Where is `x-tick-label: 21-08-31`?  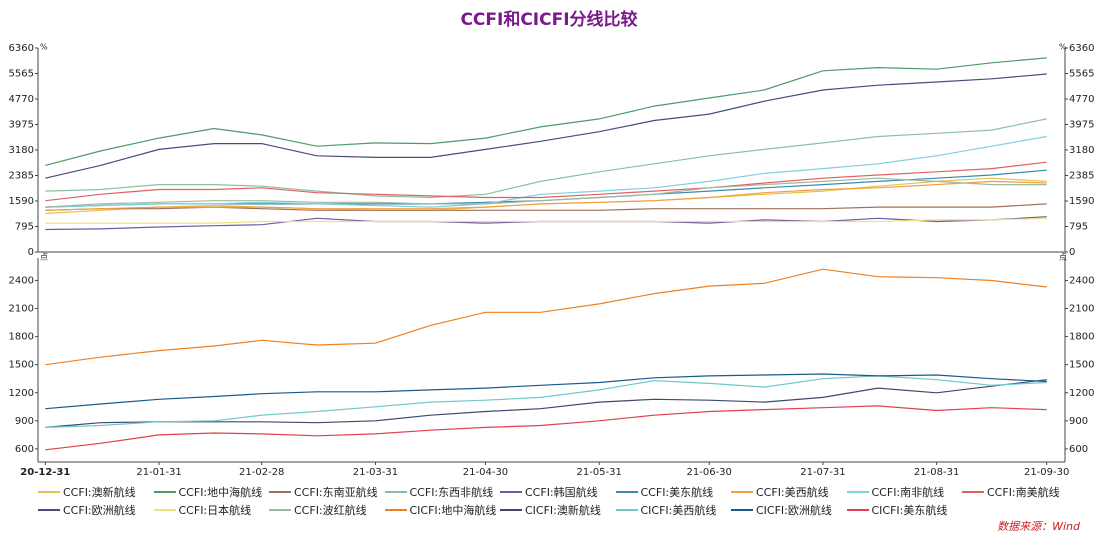 x-tick-label: 21-08-31 is located at coordinates (936, 472).